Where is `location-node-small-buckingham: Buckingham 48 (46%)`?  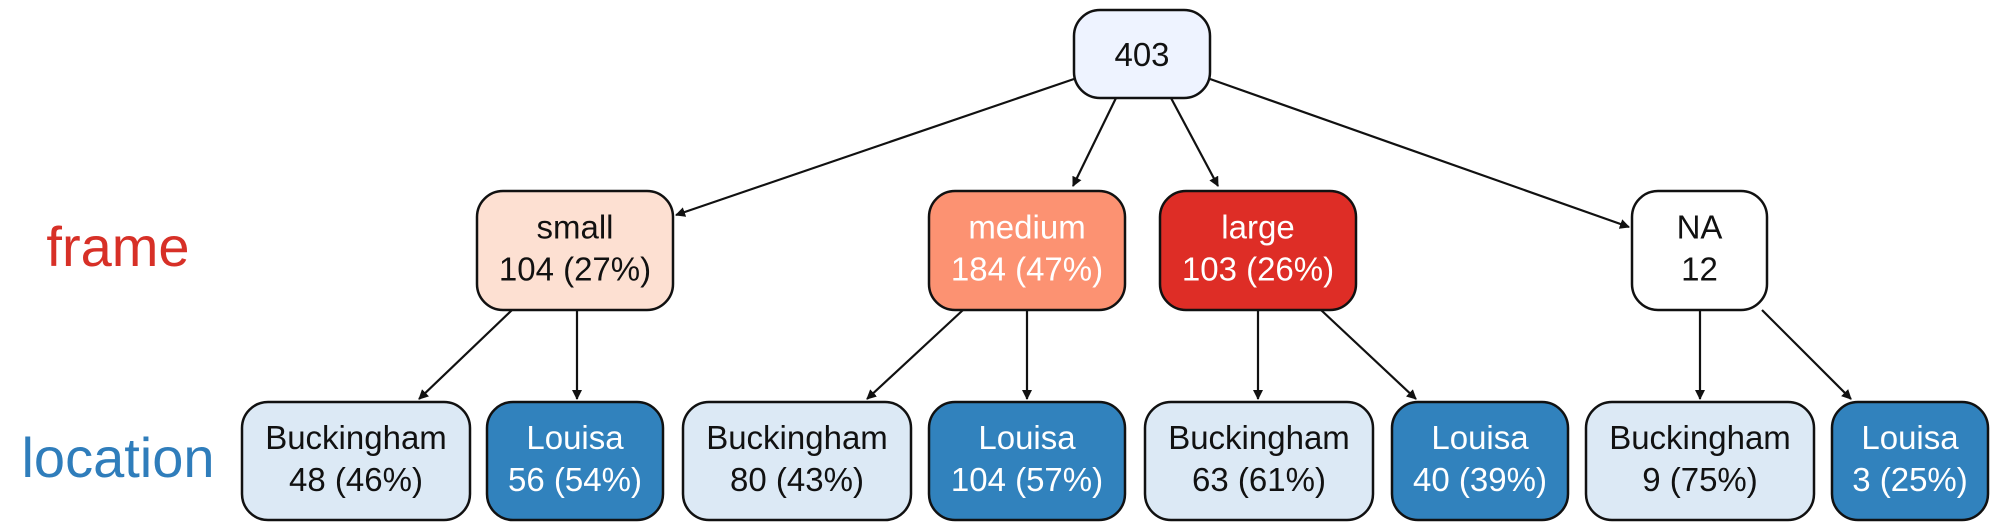 location-node-small-buckingham: Buckingham 48 (46%) is located at coordinates (356, 461).